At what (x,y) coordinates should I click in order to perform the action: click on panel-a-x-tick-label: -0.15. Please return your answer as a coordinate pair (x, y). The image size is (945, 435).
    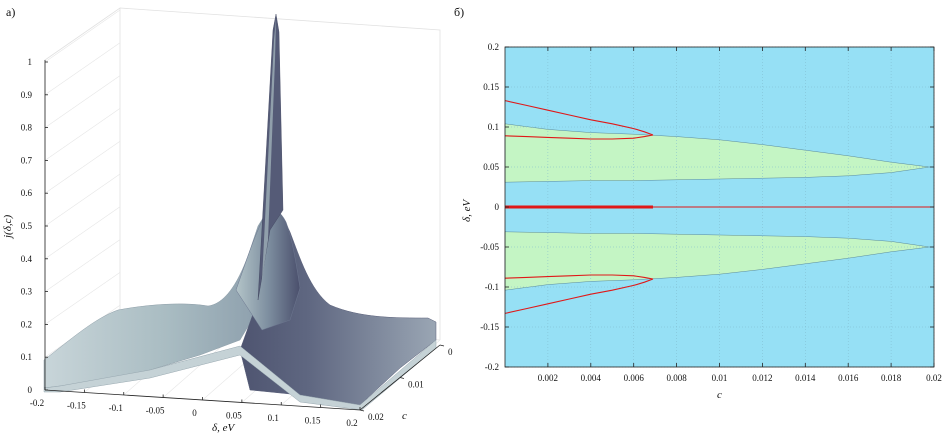
    Looking at the image, I should click on (76, 406).